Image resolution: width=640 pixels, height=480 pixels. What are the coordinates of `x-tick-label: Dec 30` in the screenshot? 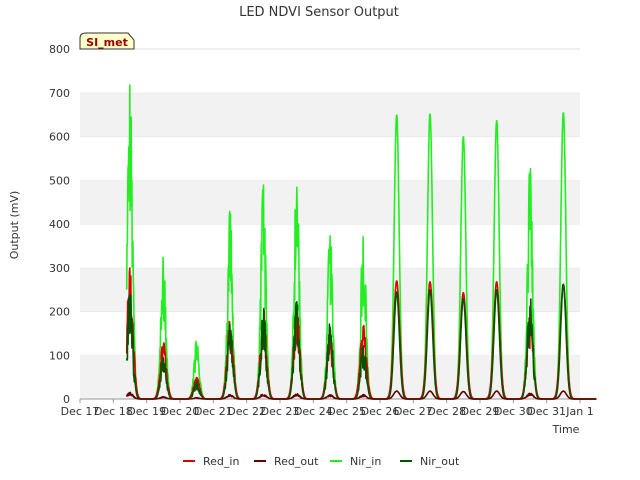 It's located at (513, 411).